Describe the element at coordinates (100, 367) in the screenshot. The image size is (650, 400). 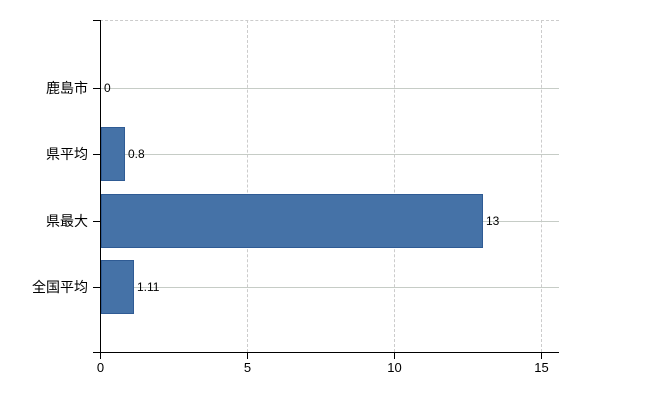
I see `x-tick-label: 0` at that location.